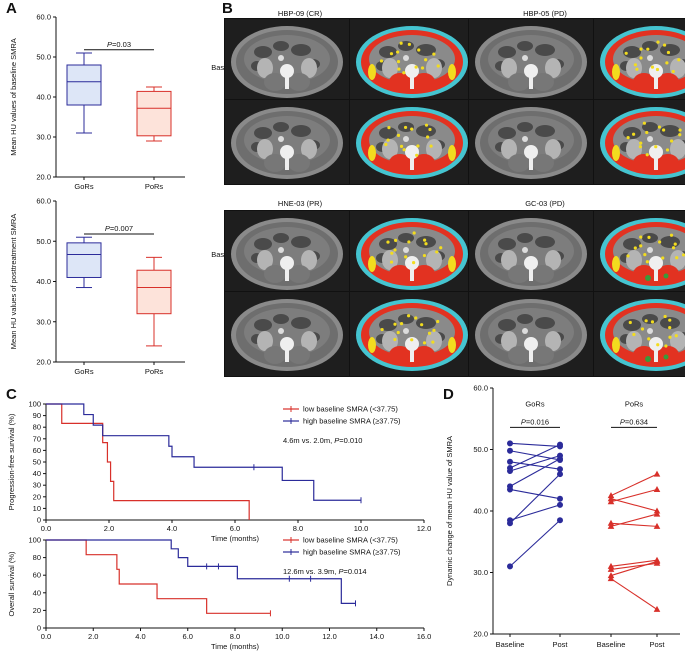  Describe the element at coordinates (37, 450) in the screenshot. I see `y-tick-label: 60` at that location.